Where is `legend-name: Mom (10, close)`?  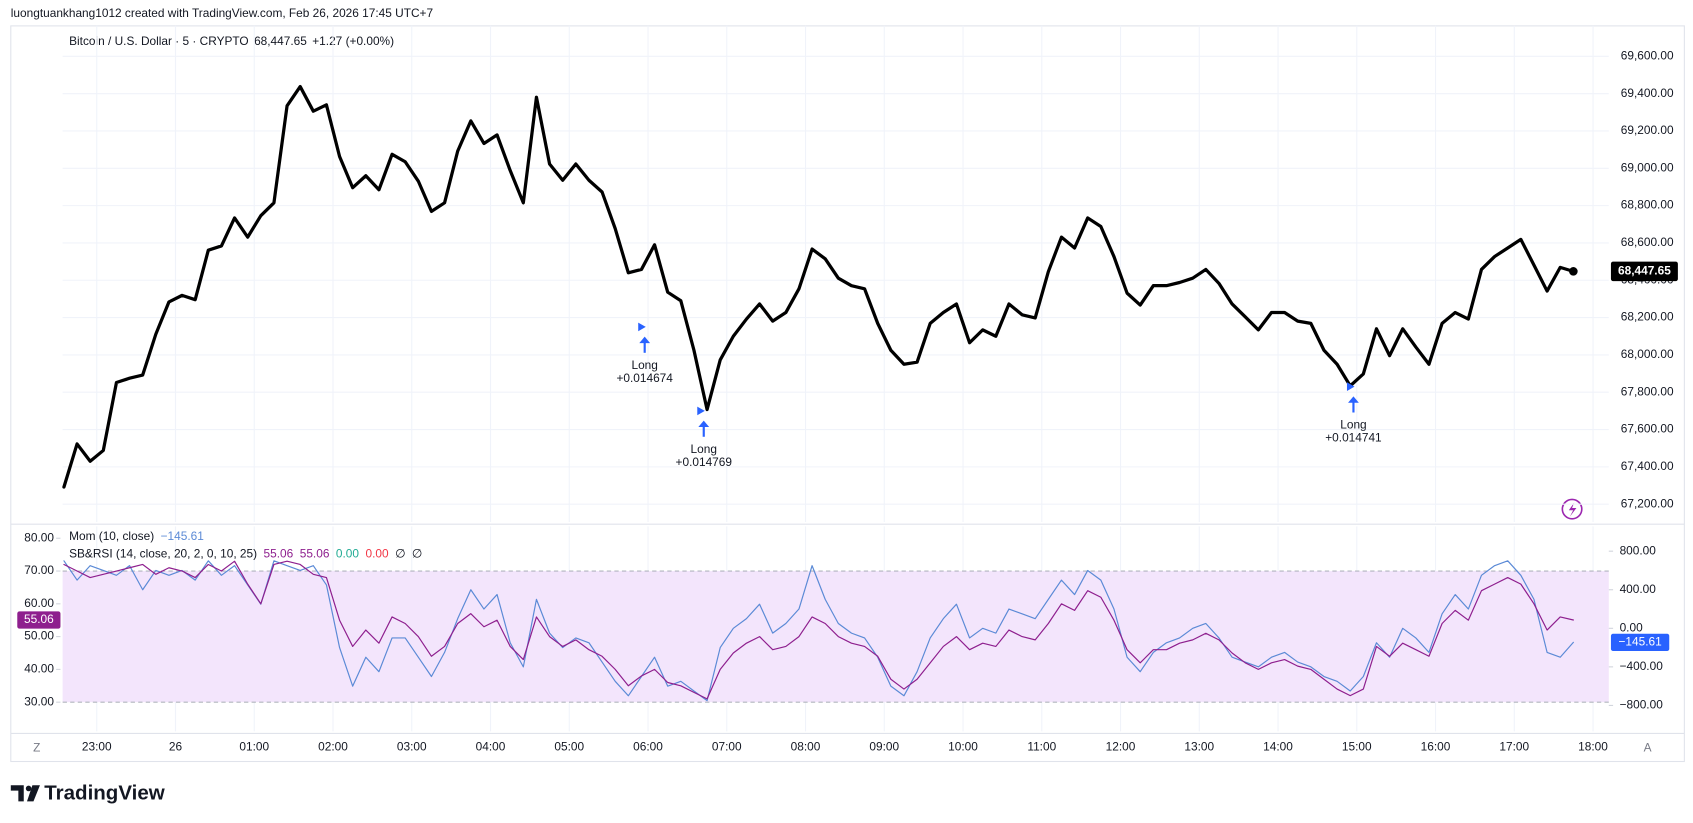
legend-name: Mom (10, close) is located at coordinates (111, 536).